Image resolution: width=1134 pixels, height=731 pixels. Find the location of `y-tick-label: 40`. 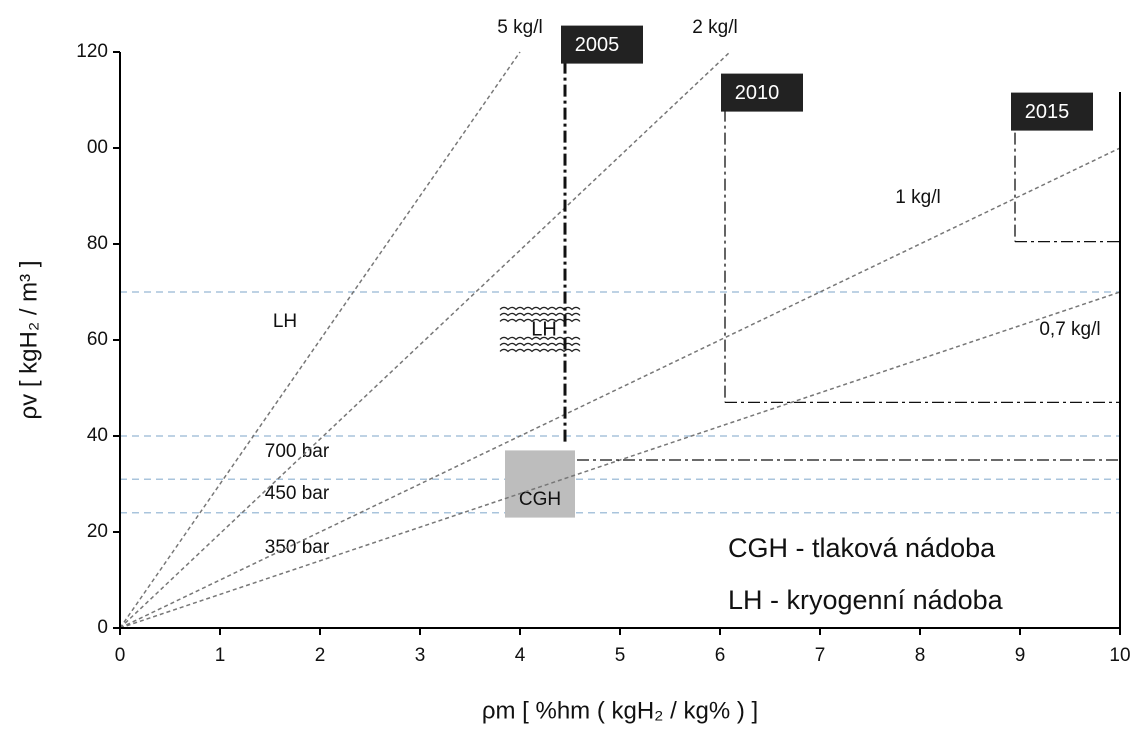

y-tick-label: 40 is located at coordinates (97, 435).